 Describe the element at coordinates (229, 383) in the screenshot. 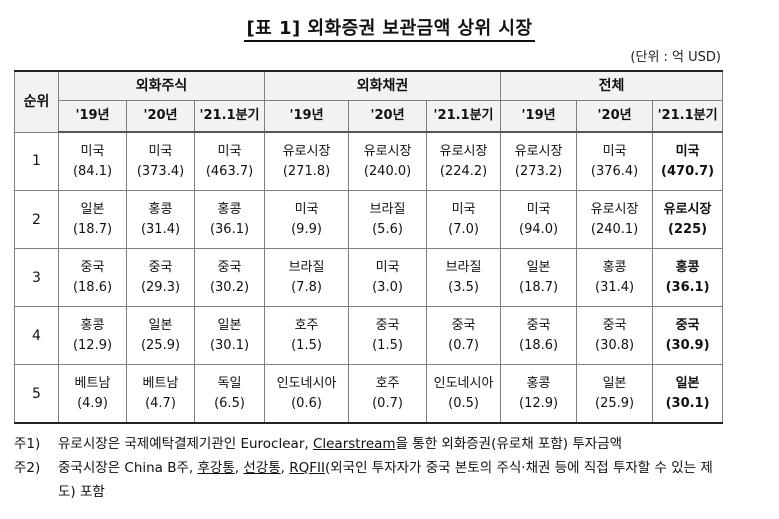

I see `market-name: 독일` at that location.